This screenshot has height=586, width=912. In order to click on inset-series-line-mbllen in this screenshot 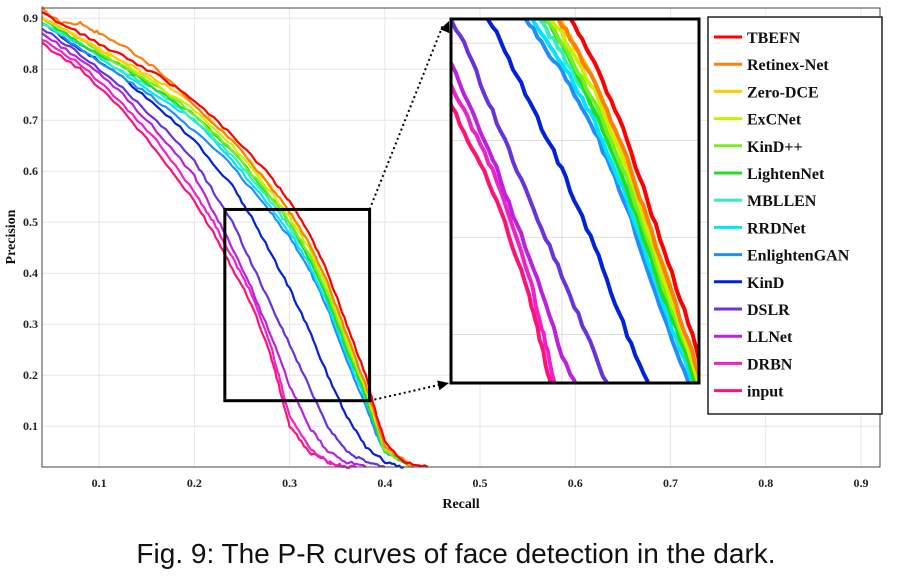, I will do `click(617, 201)`.